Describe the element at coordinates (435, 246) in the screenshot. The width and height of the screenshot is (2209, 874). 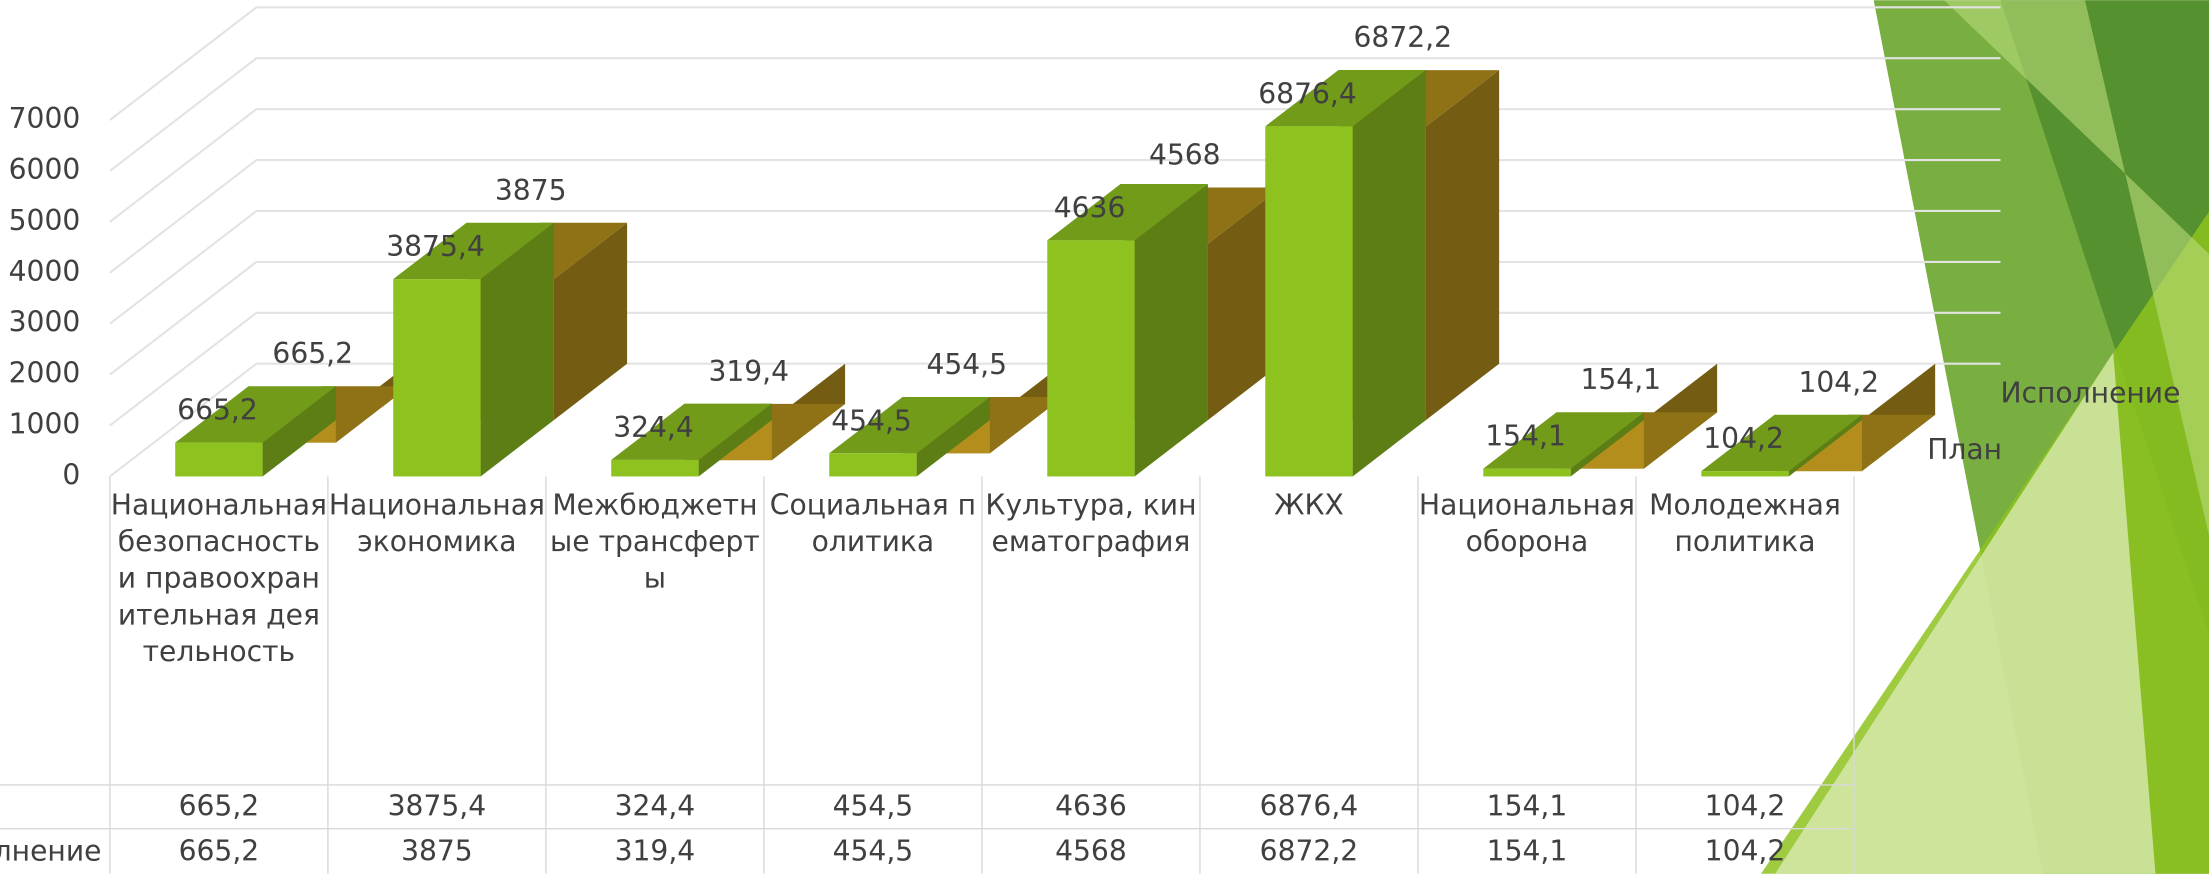
I see `data-label: 3875,4` at that location.